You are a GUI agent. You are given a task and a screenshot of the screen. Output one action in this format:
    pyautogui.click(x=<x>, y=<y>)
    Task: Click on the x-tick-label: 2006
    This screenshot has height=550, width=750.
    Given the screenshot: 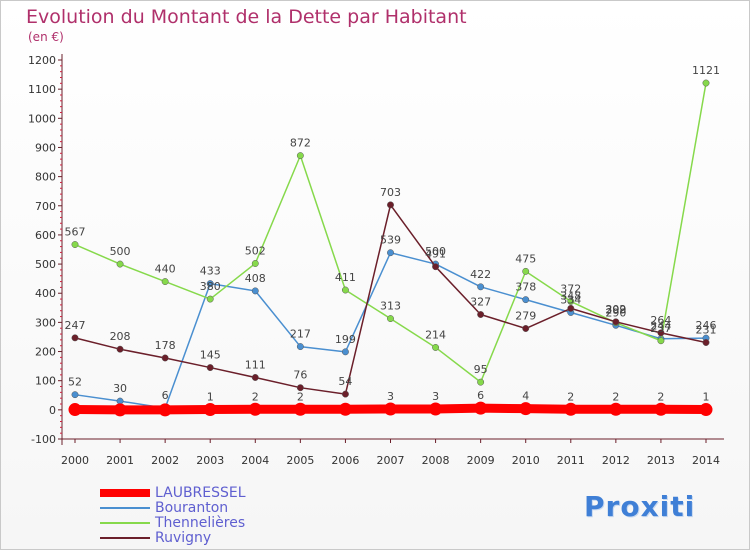 What is the action you would take?
    pyautogui.click(x=345, y=460)
    